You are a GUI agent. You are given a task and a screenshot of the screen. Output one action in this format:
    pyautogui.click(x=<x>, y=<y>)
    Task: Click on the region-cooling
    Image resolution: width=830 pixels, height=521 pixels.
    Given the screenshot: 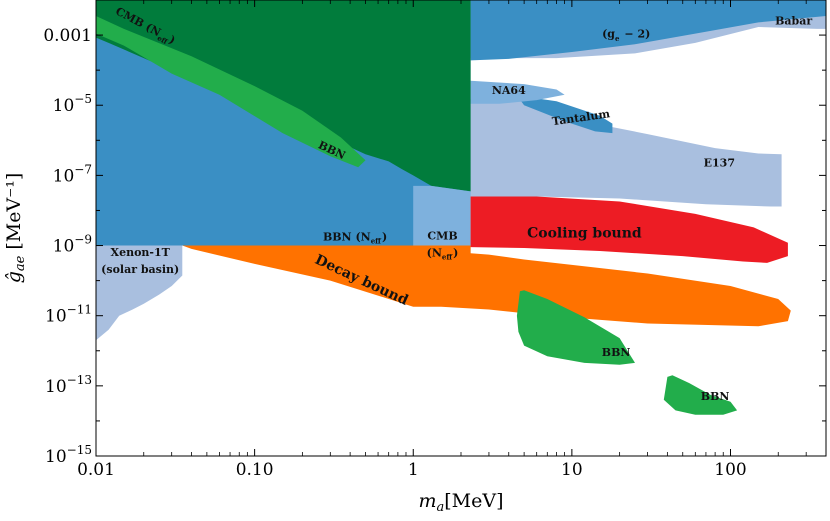 What is the action you would take?
    pyautogui.click(x=629, y=229)
    